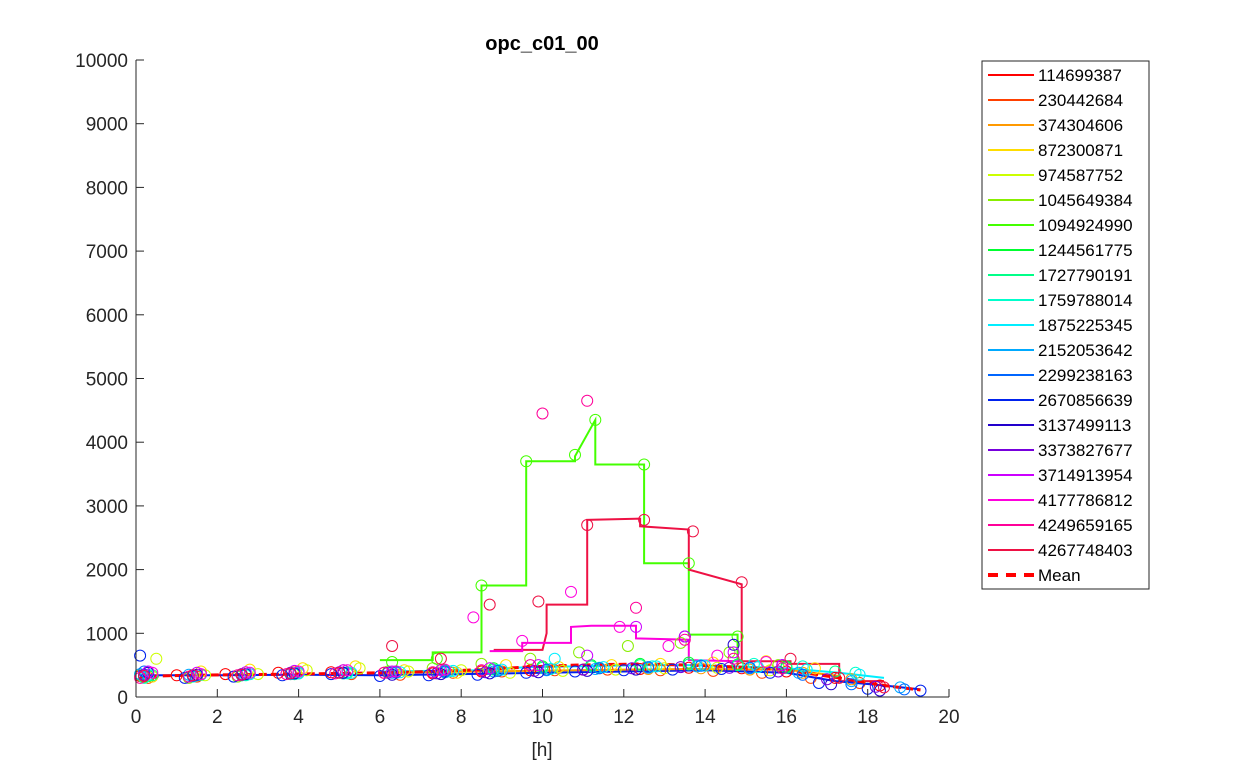 Image resolution: width=1250 pixels, height=781 pixels. I want to click on legend-item: 2299238163, so click(1060, 375).